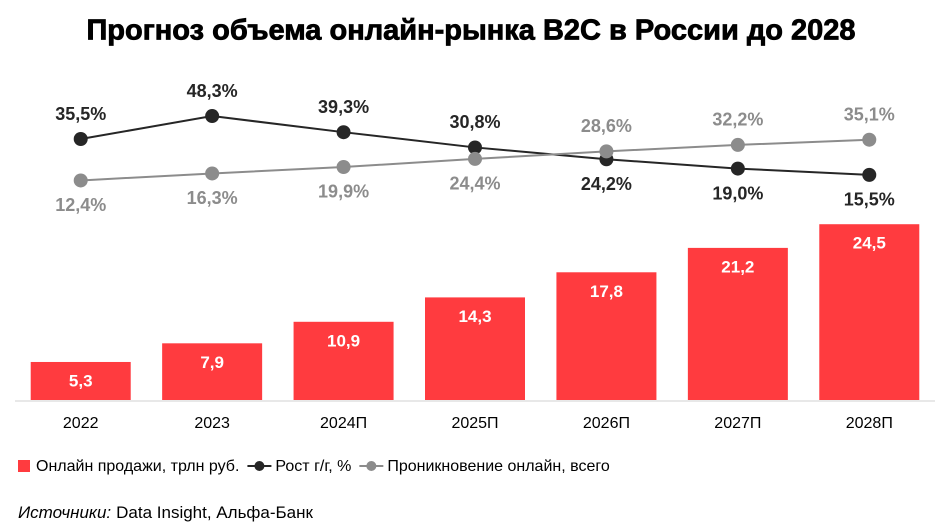 The width and height of the screenshot is (942, 532). I want to click on line-value-label: 39,3%, so click(343, 107).